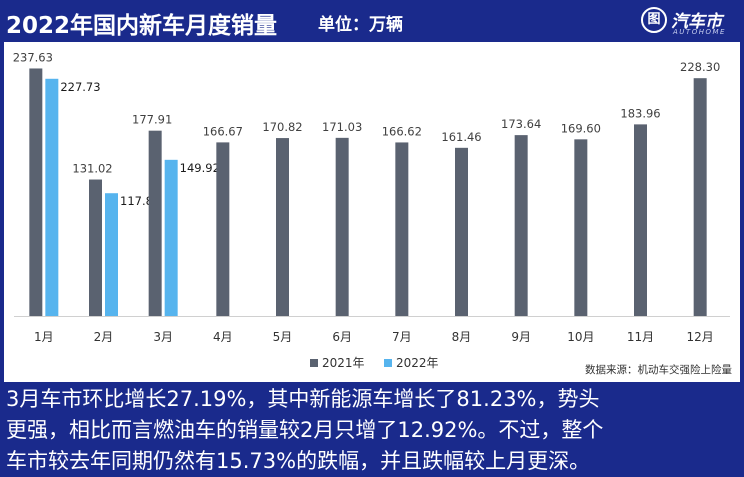 The width and height of the screenshot is (744, 477). What do you see at coordinates (640, 113) in the screenshot?
I see `data-label-2021: 183.96` at bounding box center [640, 113].